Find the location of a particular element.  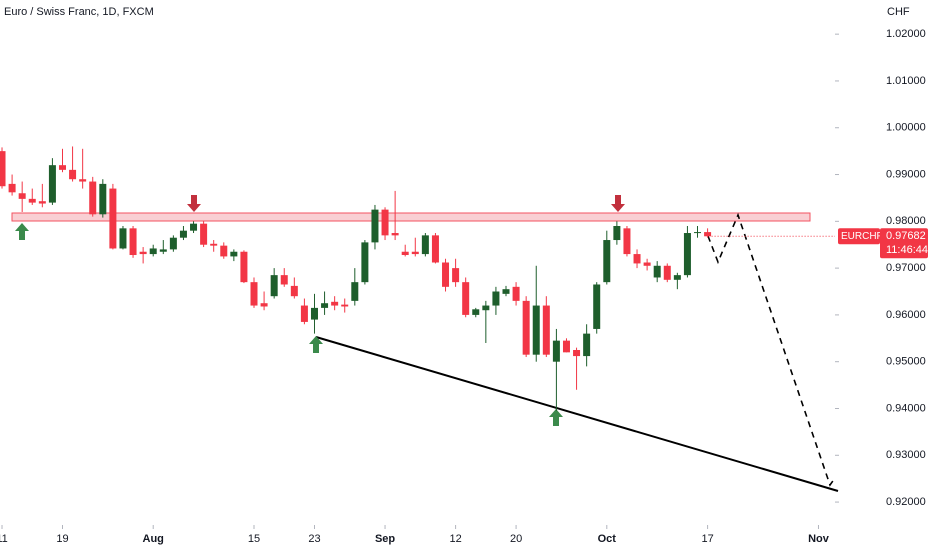

y-tick-label: 0.92000 is located at coordinates (906, 502).